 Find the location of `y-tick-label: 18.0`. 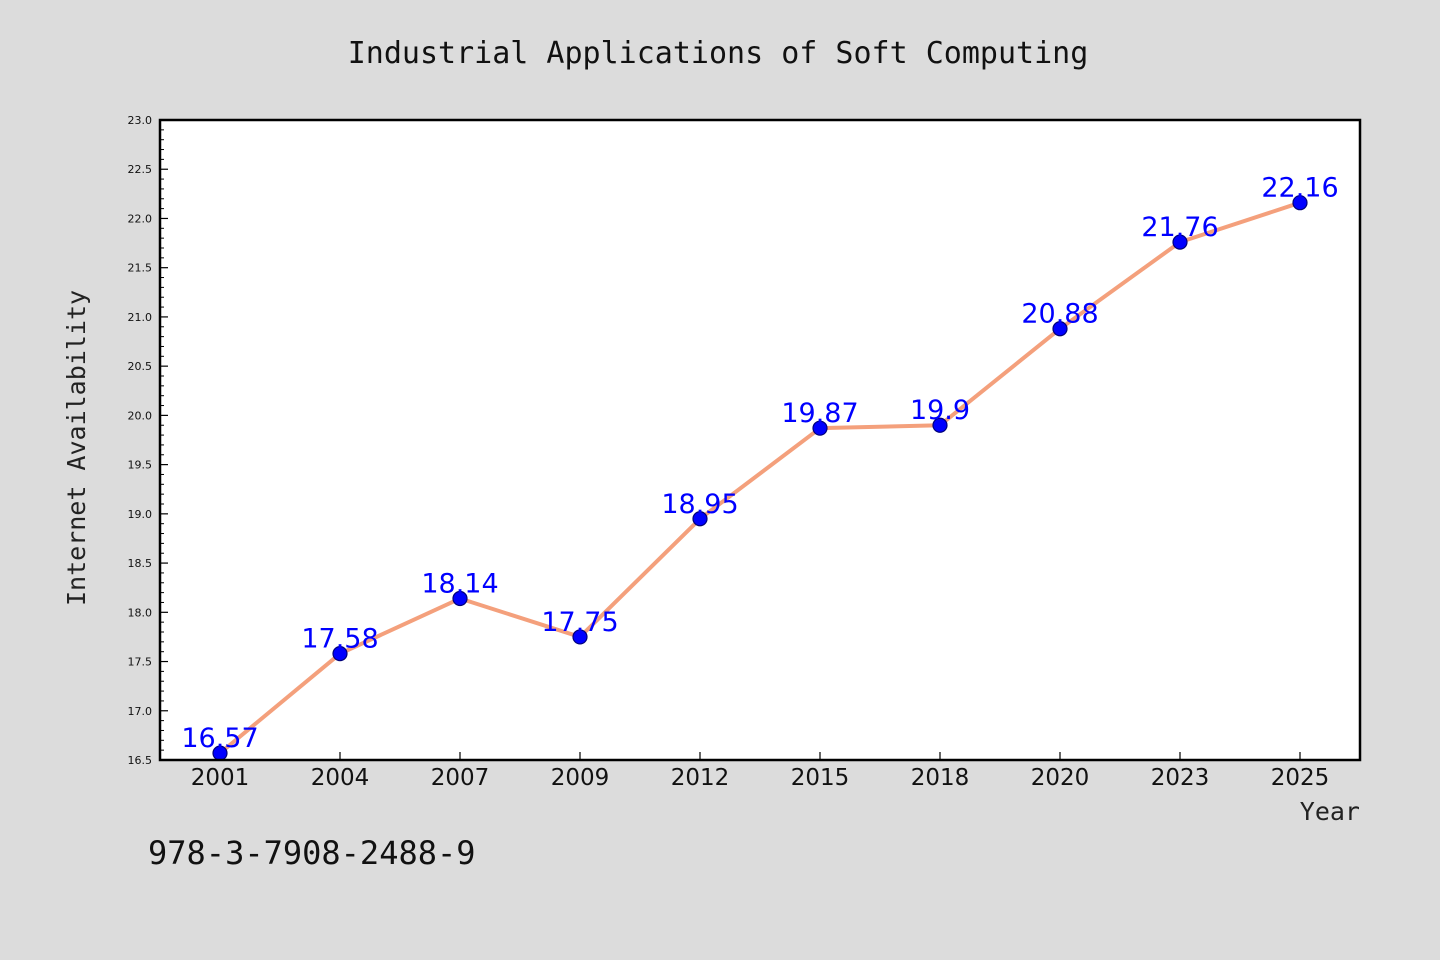

y-tick-label: 18.0 is located at coordinates (140, 612).